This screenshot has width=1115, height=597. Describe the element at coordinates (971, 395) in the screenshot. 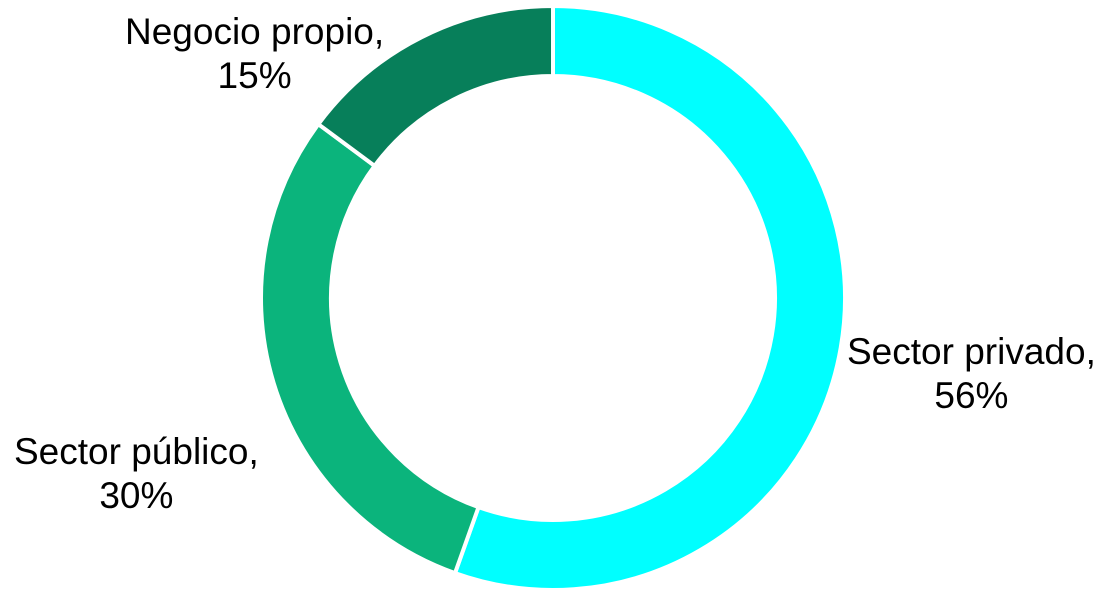

I see `slice-label-value: 56%` at that location.